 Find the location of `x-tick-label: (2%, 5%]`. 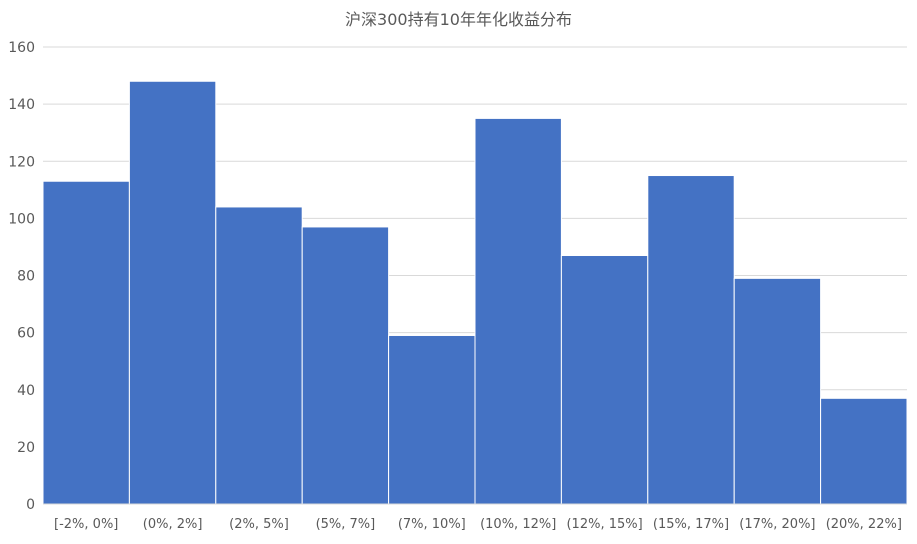

x-tick-label: (2%, 5%] is located at coordinates (259, 524).